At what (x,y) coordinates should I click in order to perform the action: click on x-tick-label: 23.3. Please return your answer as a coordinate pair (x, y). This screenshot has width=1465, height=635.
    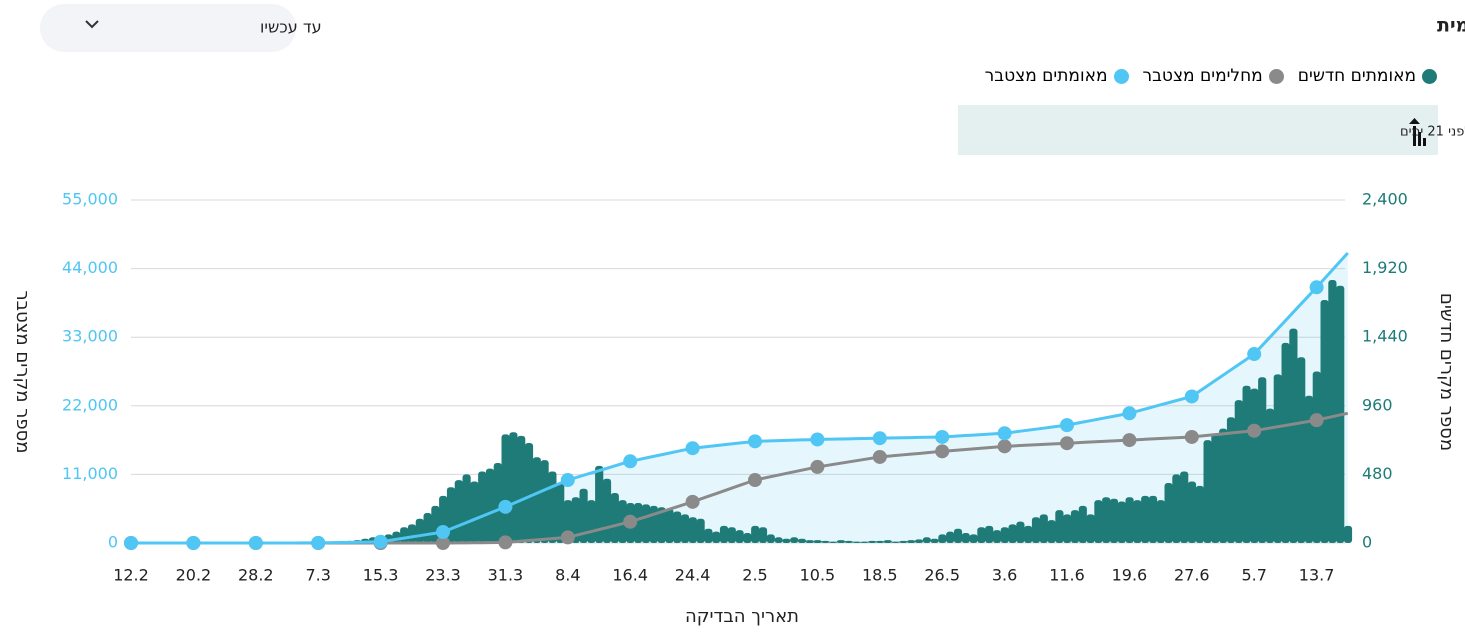
    Looking at the image, I should click on (443, 575).